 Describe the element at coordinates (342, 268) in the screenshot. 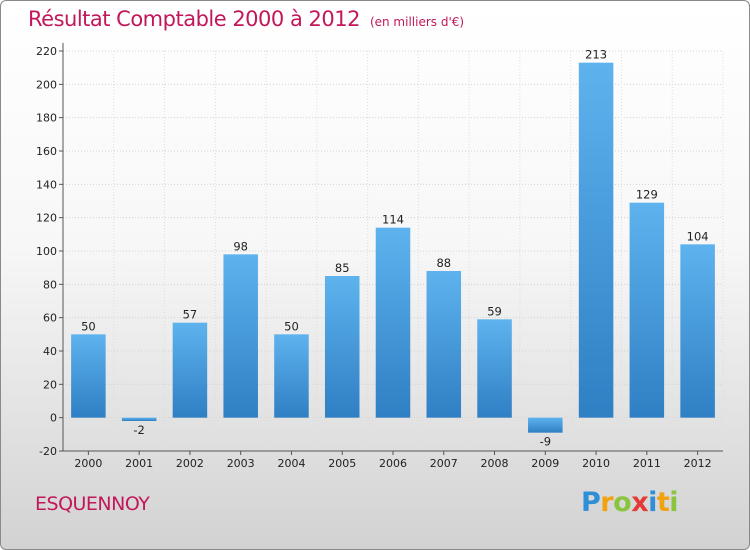

I see `data-label: 85` at that location.